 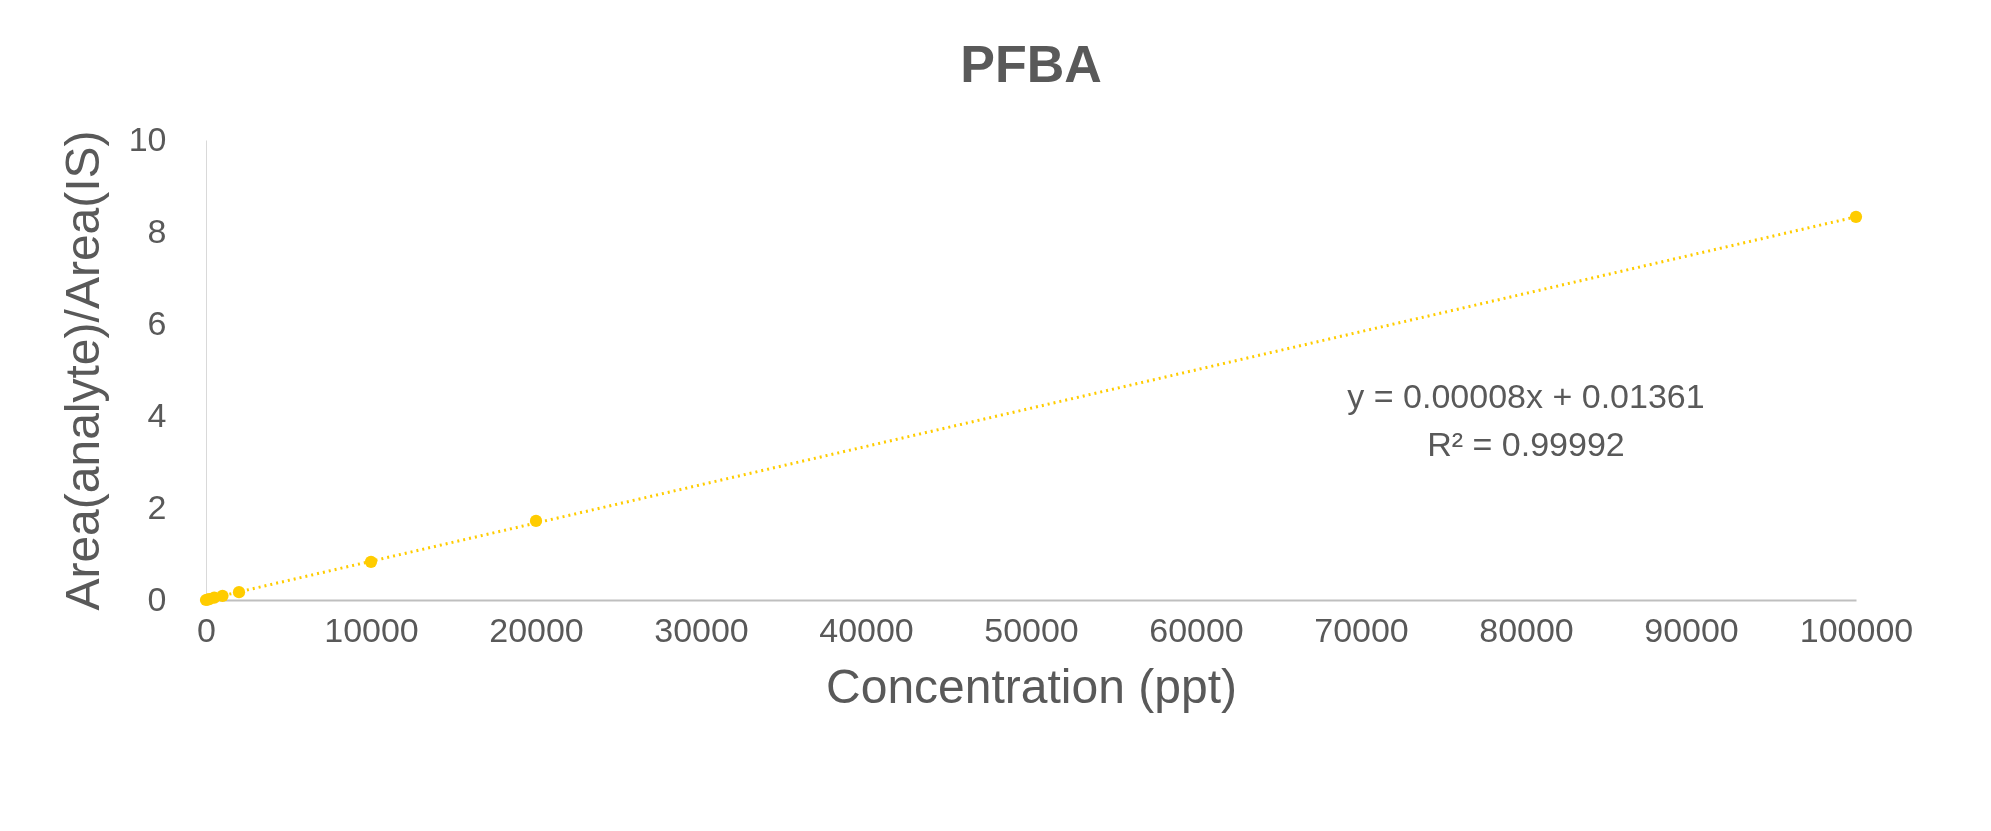 I want to click on x-tick-label: 60000, so click(x=1196, y=629).